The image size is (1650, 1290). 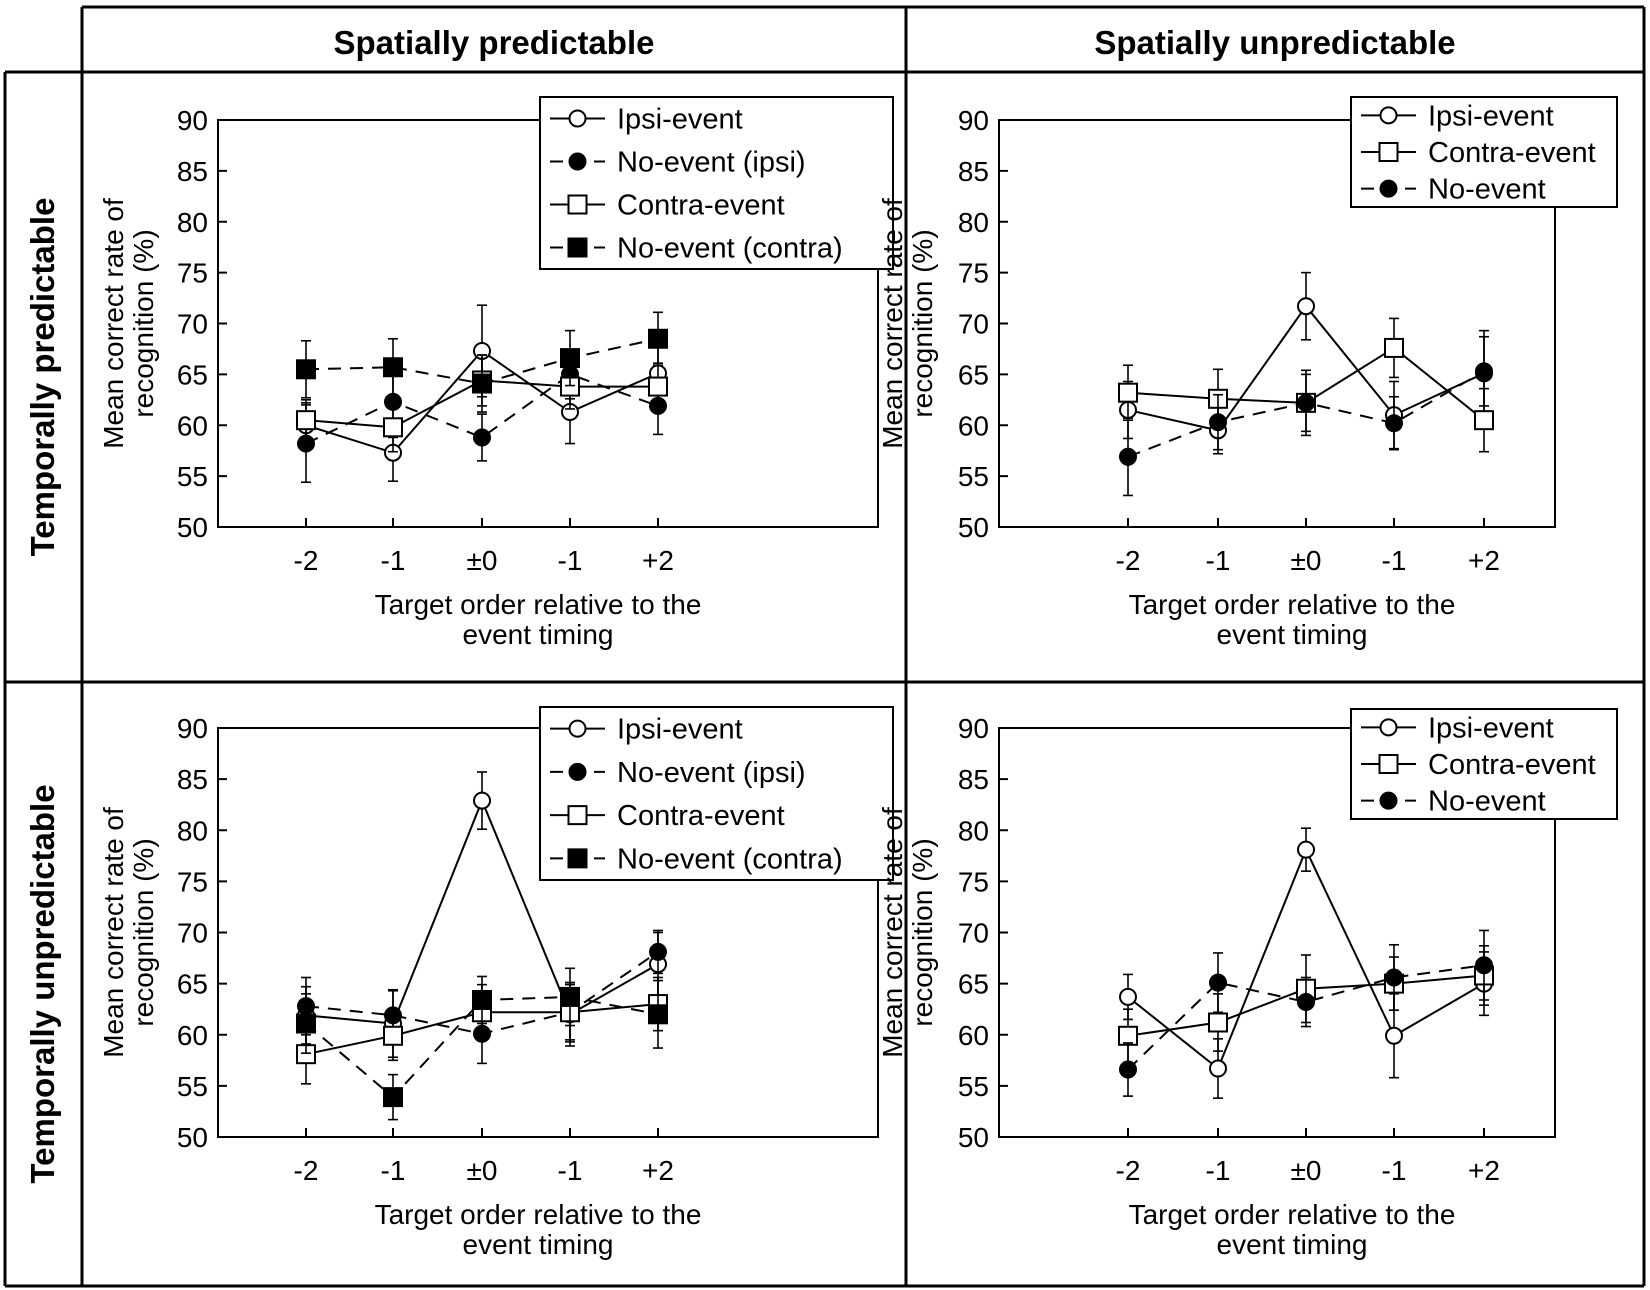 I want to click on y-tick-label: 50, so click(x=192, y=527).